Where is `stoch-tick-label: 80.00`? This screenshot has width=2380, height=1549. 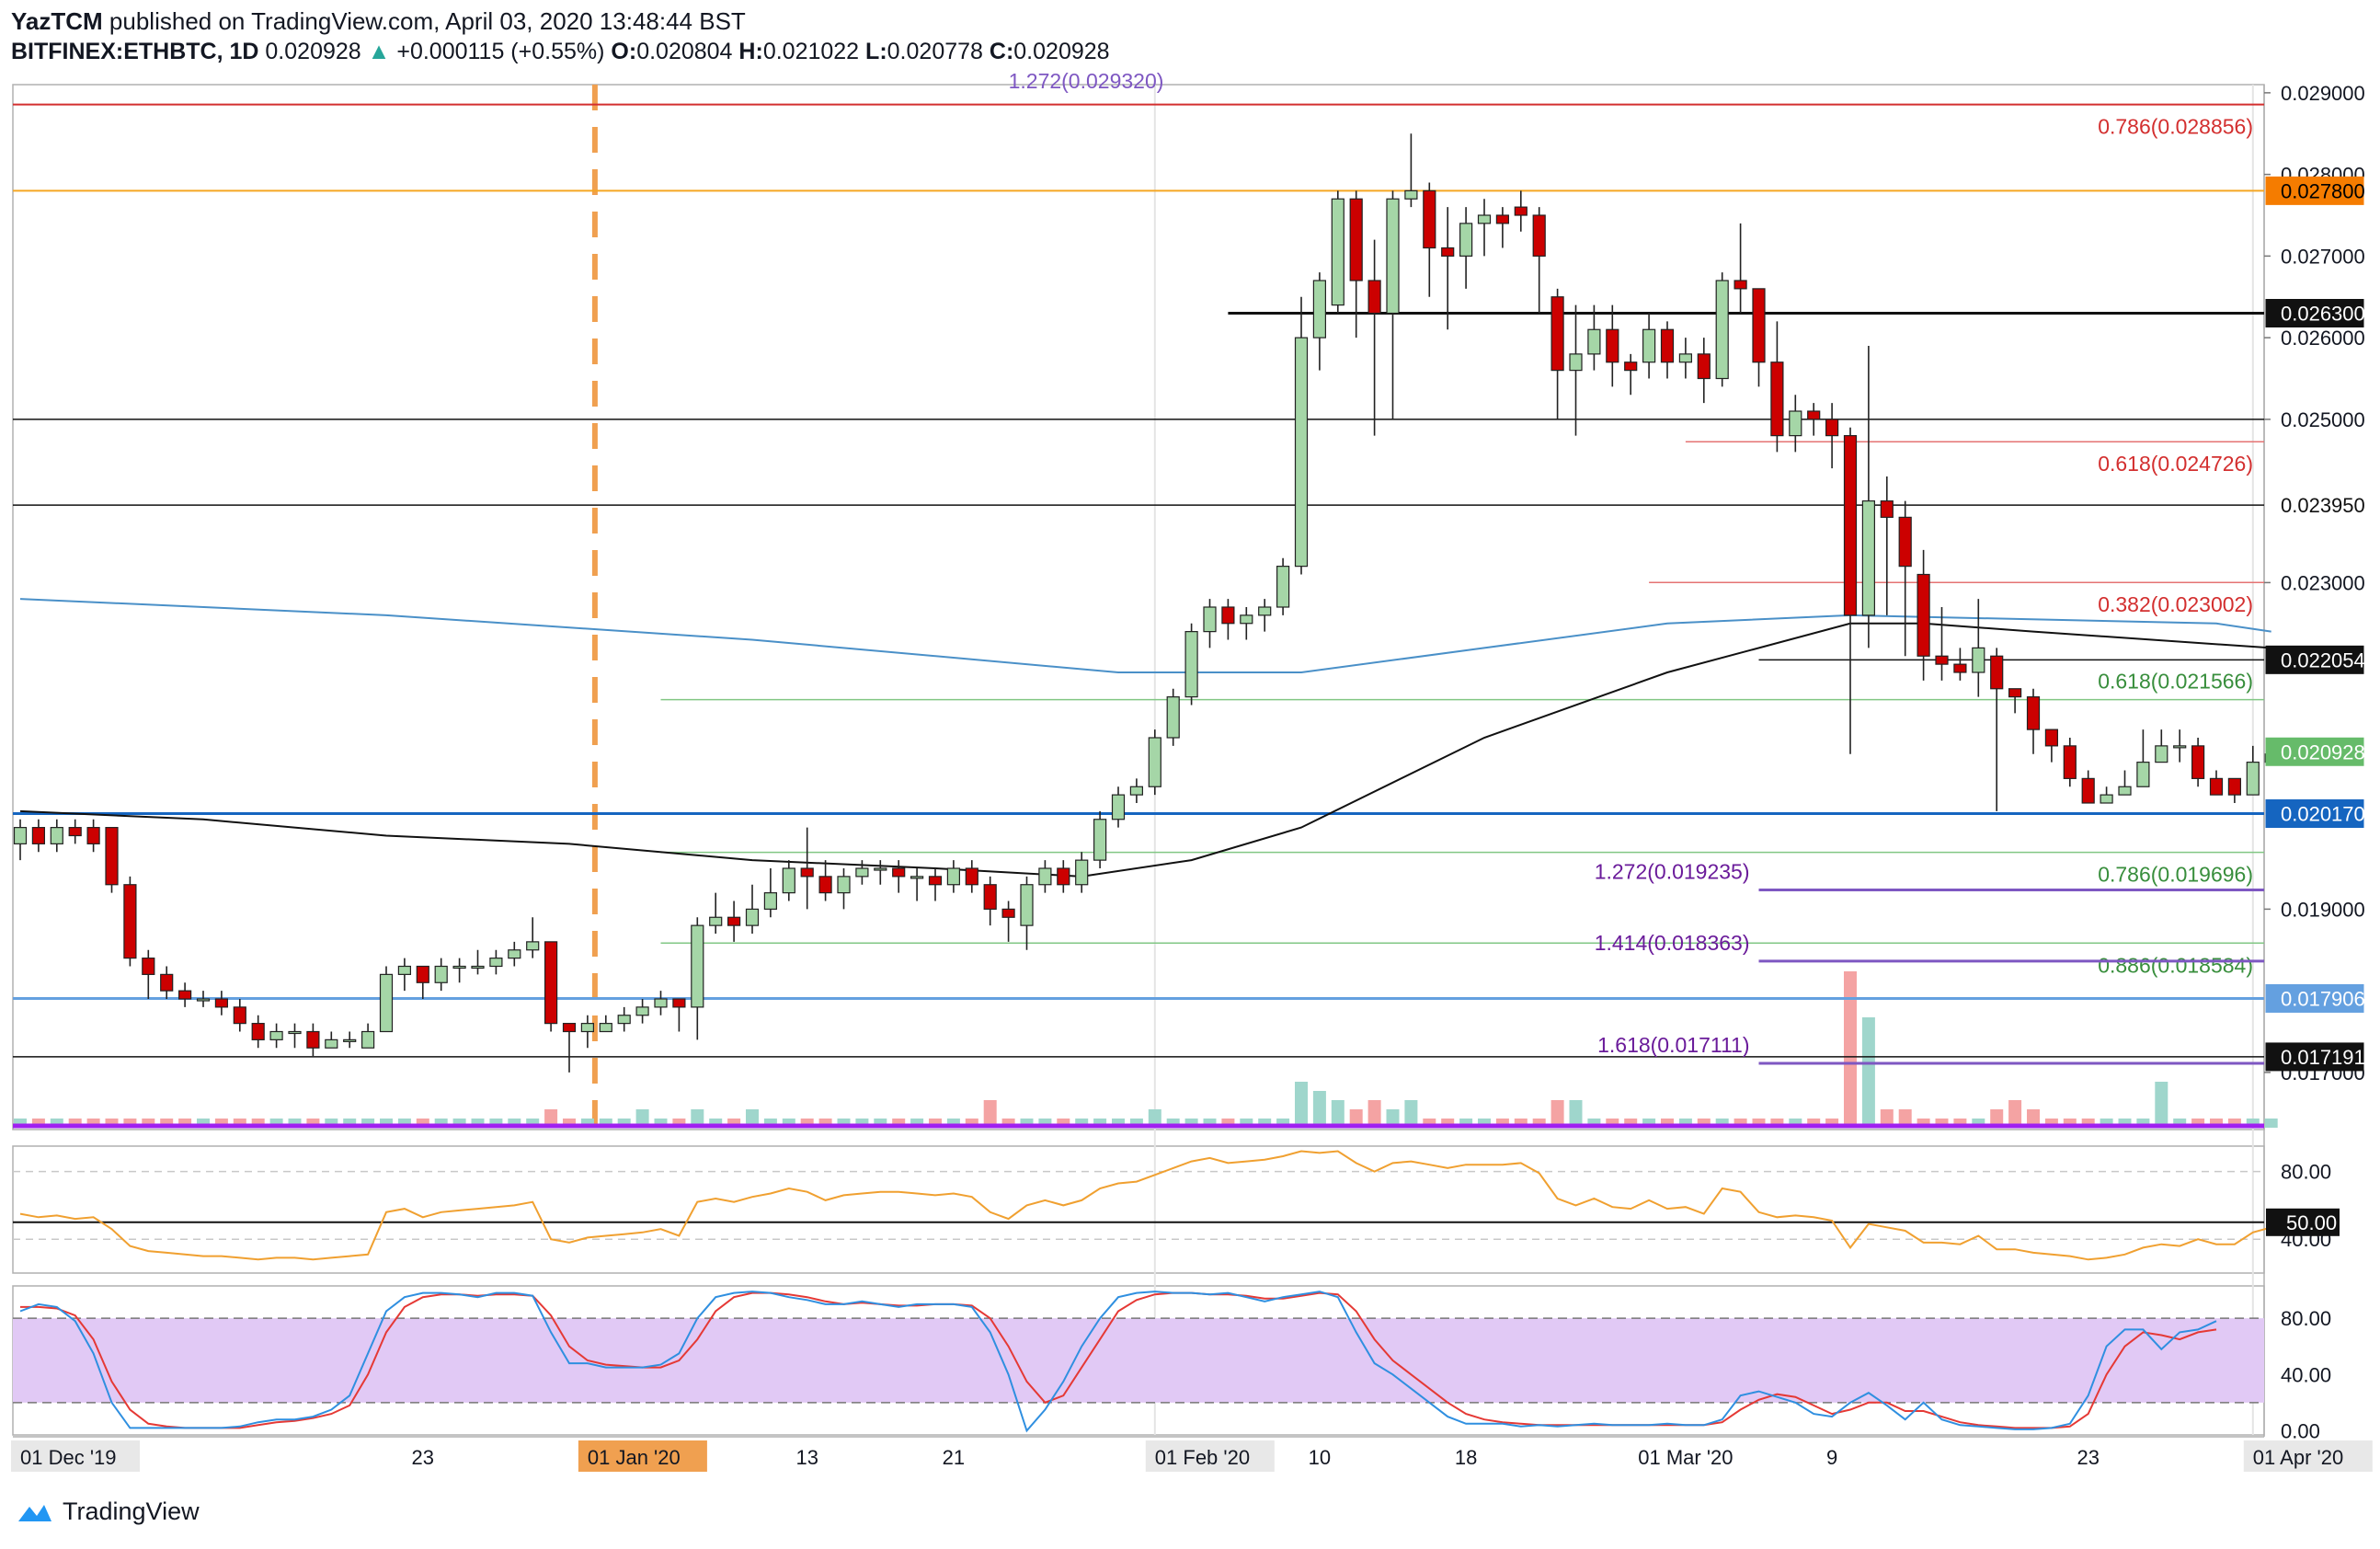 stoch-tick-label: 80.00 is located at coordinates (2306, 1319).